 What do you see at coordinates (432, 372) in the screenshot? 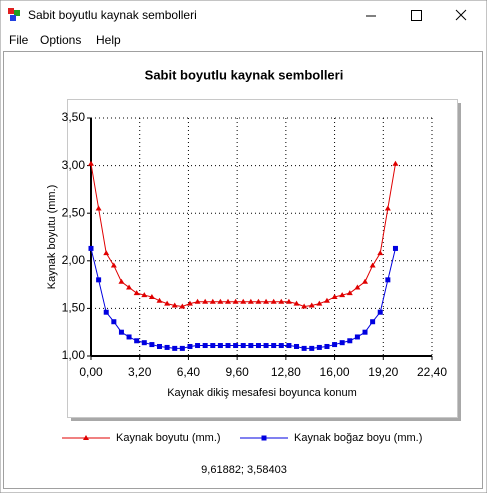
I see `x-tick-label: 22,40` at bounding box center [432, 372].